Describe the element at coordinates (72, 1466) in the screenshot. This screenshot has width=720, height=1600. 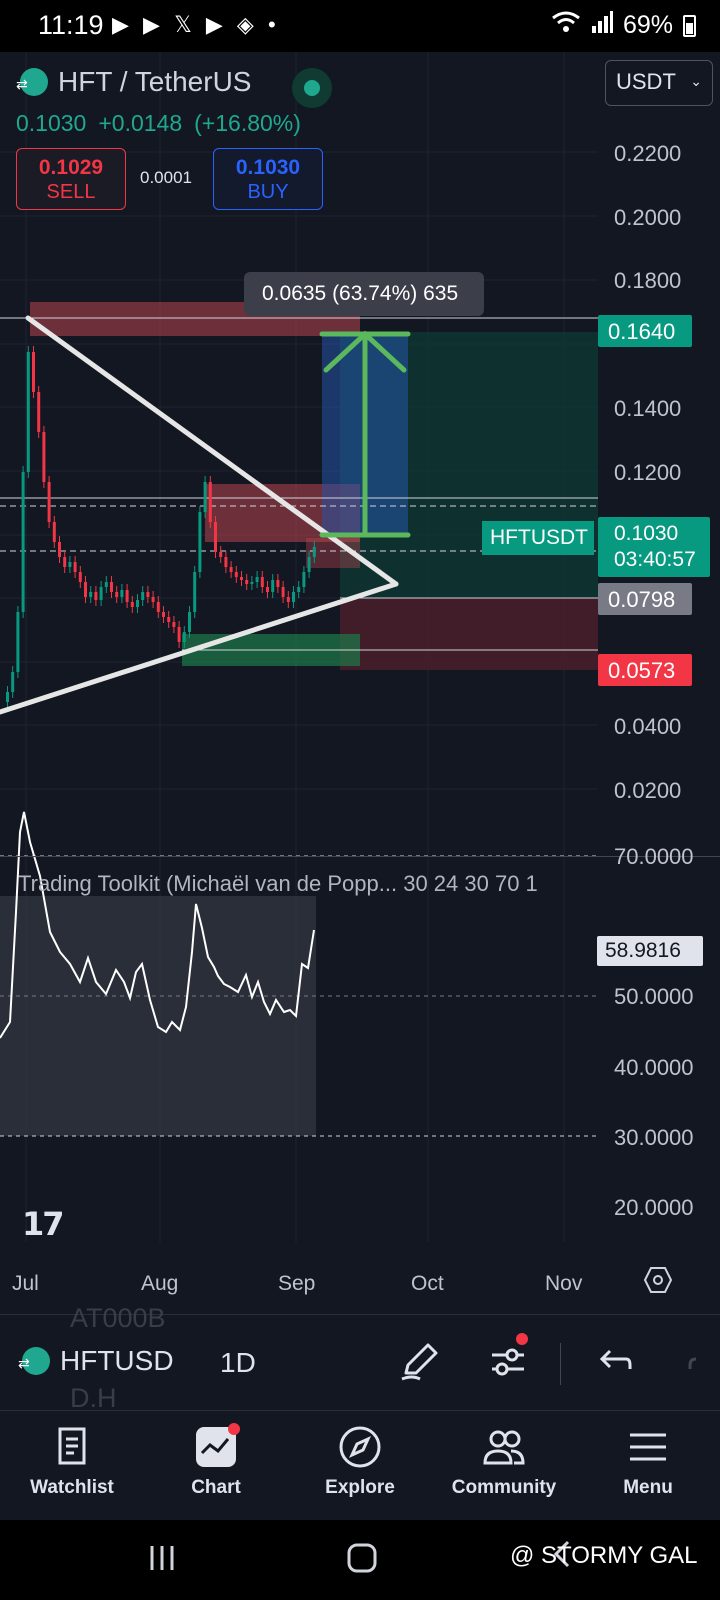
I see `nav-watchlist: Watchlist` at that location.